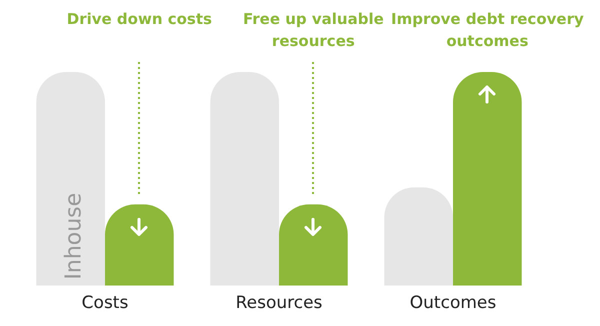 The image size is (600, 326). I want to click on text: Free up valuable resources, so click(313, 30).